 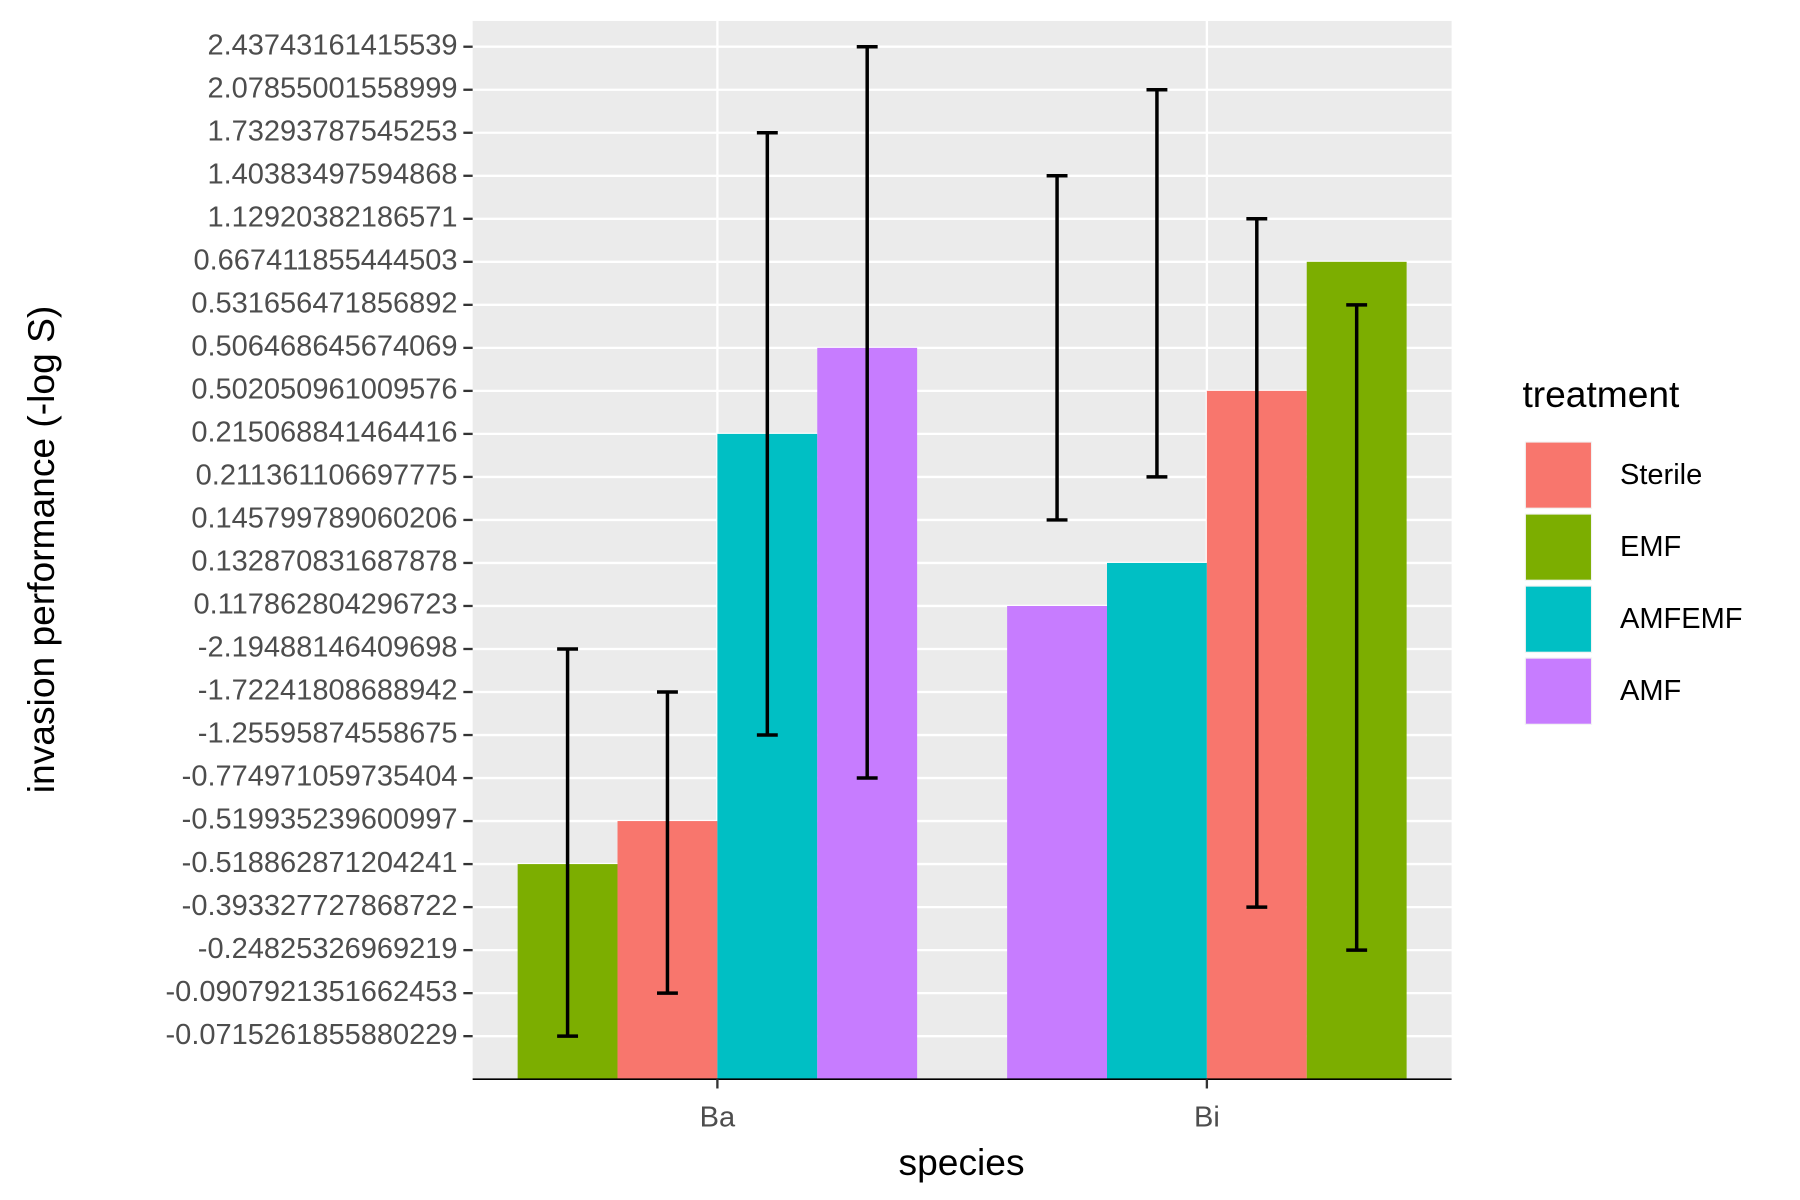 I want to click on y-tick-label: 2.07855001558999, so click(x=332, y=88).